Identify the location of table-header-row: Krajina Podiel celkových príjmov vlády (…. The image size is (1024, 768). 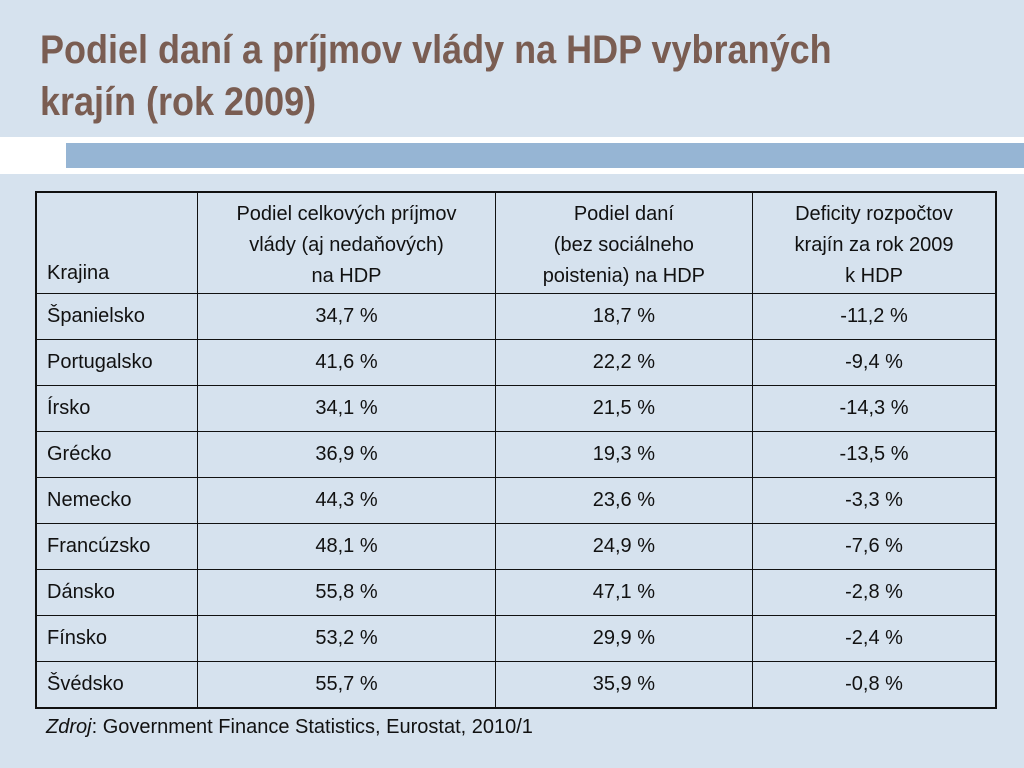
(516, 242).